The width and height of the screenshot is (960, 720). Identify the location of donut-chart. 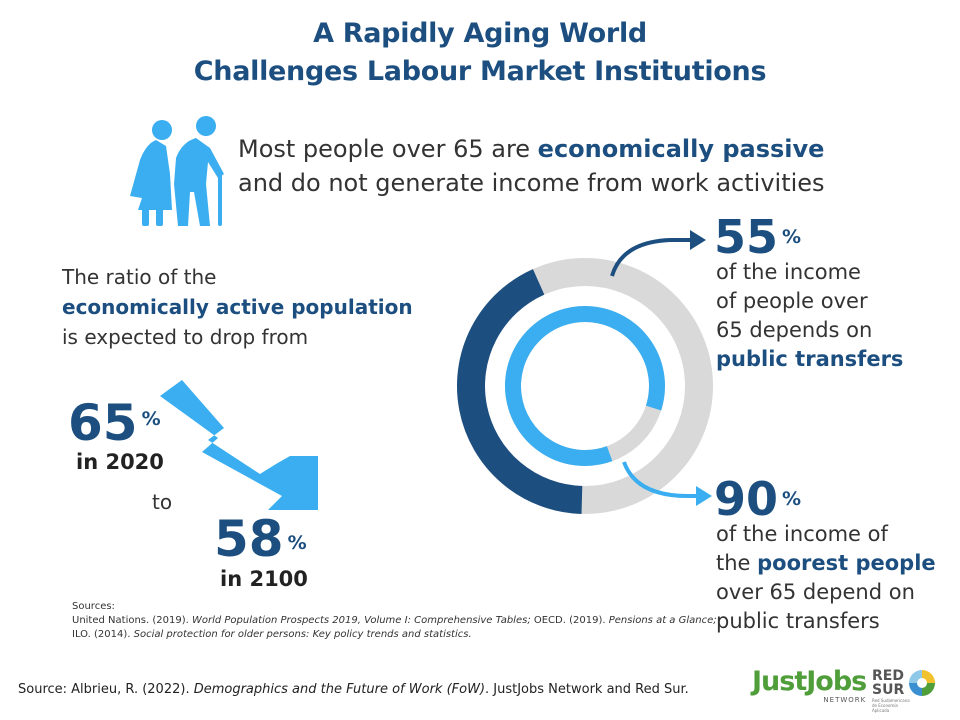
(585, 386).